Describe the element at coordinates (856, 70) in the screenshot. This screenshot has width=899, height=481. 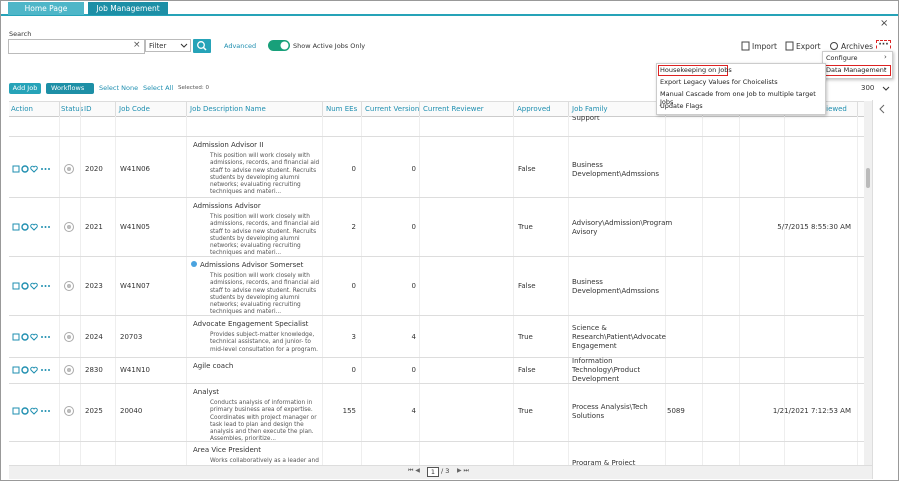
I see `menu-item: Data Management` at that location.